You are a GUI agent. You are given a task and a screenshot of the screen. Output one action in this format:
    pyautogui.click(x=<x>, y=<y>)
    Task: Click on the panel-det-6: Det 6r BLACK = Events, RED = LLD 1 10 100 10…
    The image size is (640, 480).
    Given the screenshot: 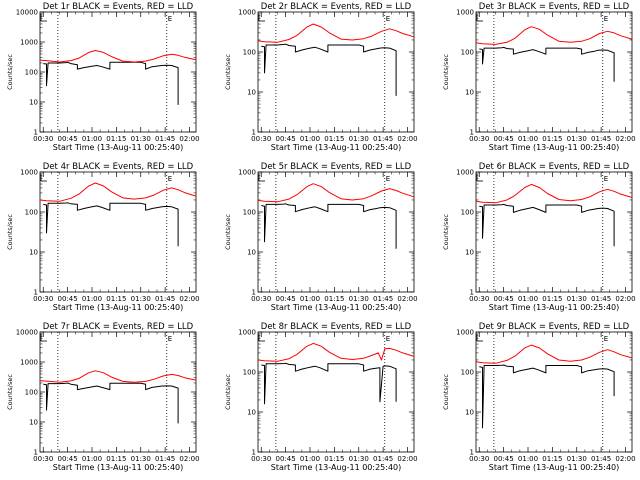 What is the action you would take?
    pyautogui.click(x=539, y=237)
    